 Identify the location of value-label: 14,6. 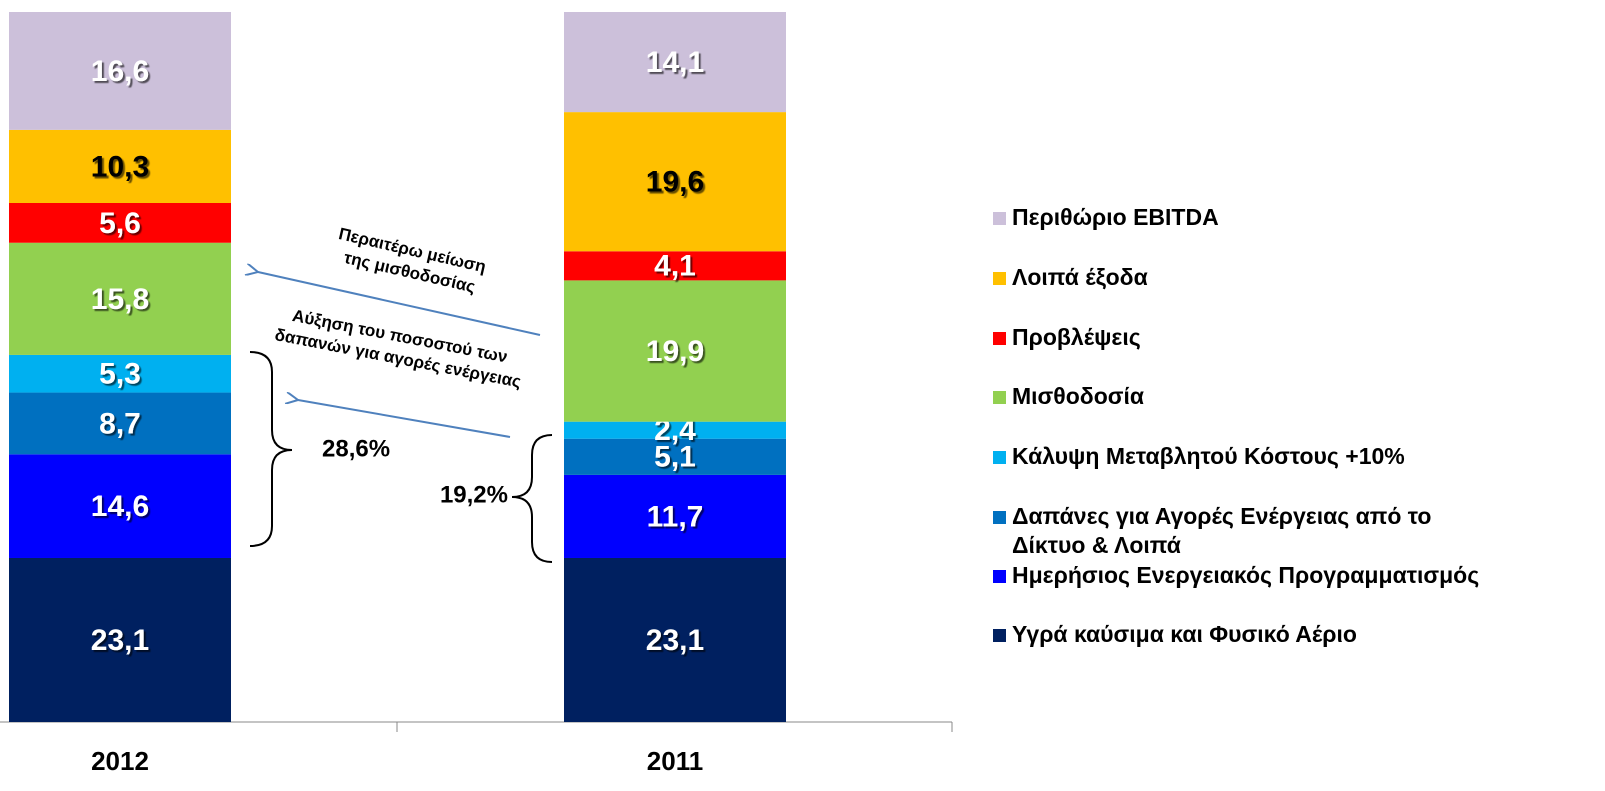
(120, 506).